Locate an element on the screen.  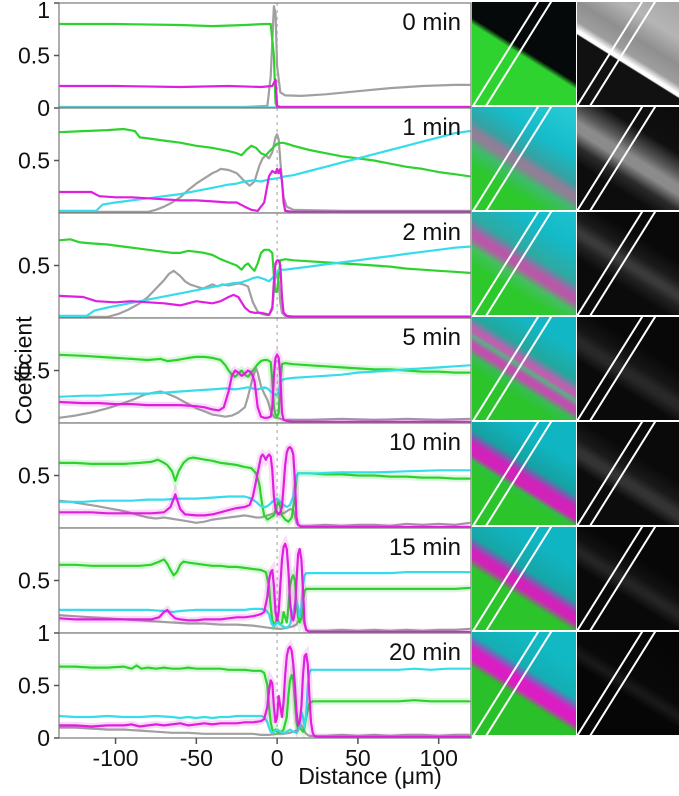
svg-text: 2 min is located at coordinates (431, 232).